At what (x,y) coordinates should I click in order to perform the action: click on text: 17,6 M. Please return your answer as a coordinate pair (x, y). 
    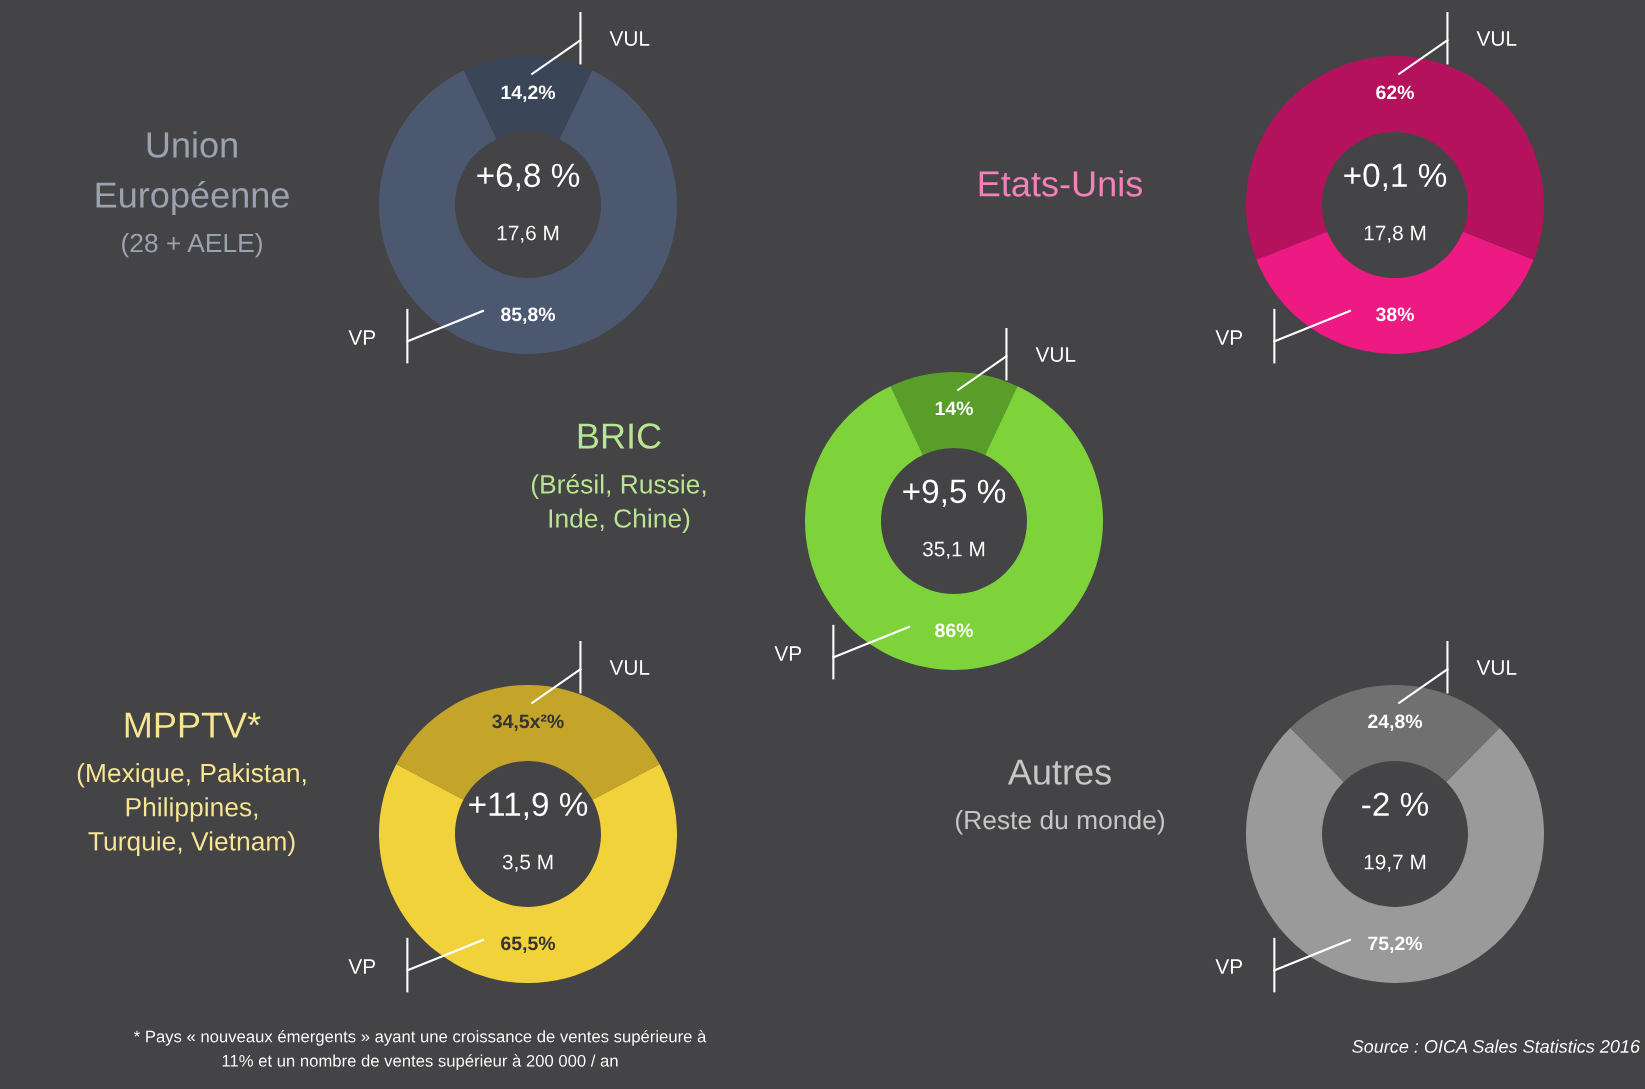
    Looking at the image, I should click on (528, 234).